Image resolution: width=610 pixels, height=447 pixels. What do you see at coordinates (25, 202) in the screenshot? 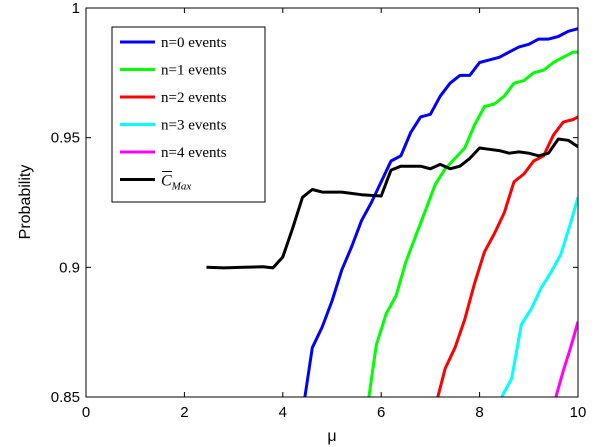
I see `y-axis-title: Probability` at bounding box center [25, 202].